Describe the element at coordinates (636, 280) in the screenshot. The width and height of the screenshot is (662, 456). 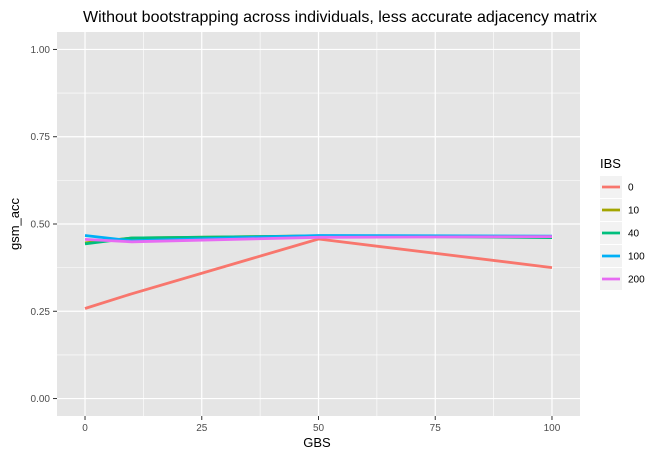
I see `legend-label-ibs-200: 200` at that location.